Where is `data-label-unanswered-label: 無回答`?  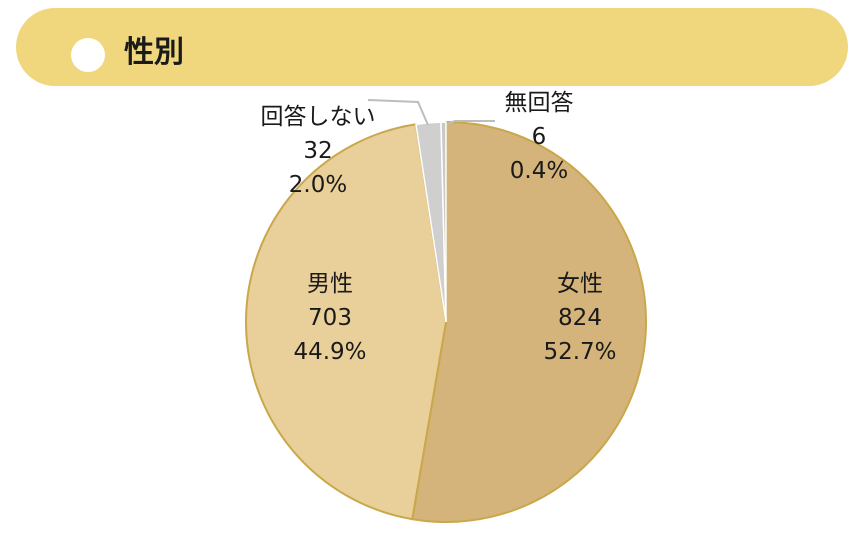
data-label-unanswered-label: 無回答 is located at coordinates (539, 103).